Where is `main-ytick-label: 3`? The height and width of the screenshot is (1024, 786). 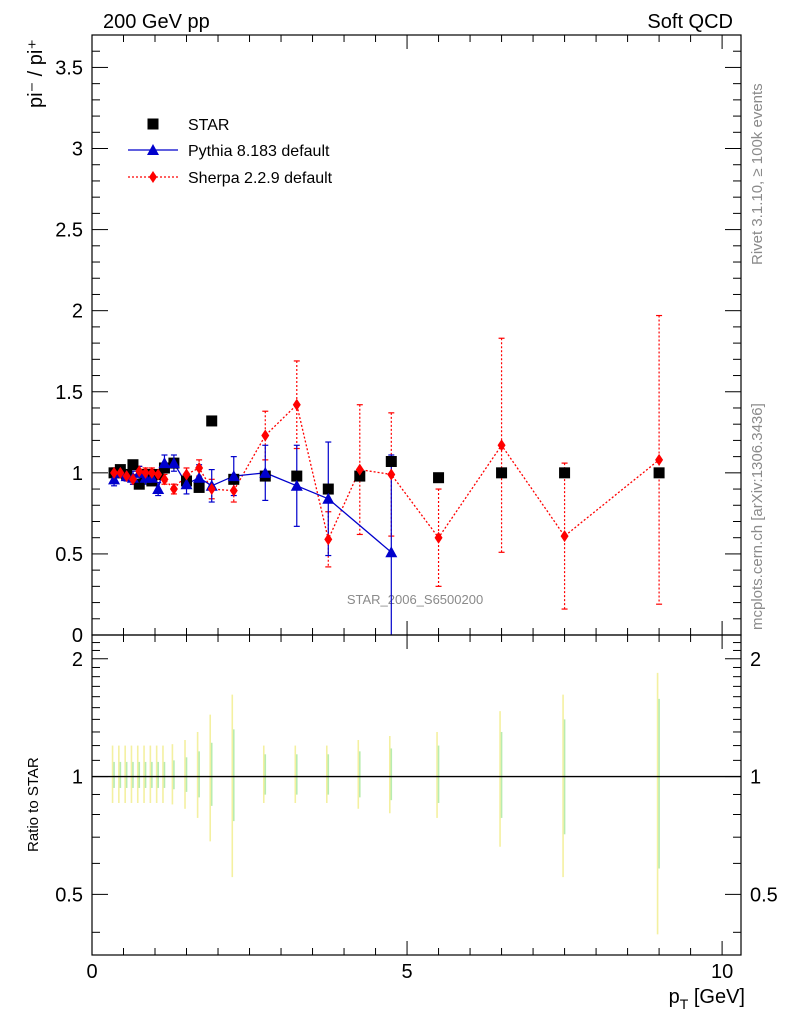 main-ytick-label: 3 is located at coordinates (77, 150).